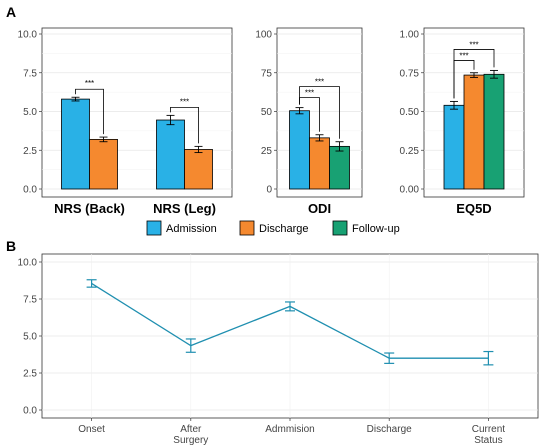 The width and height of the screenshot is (550, 445). I want to click on x-tick-label: Admmision, so click(289, 429).